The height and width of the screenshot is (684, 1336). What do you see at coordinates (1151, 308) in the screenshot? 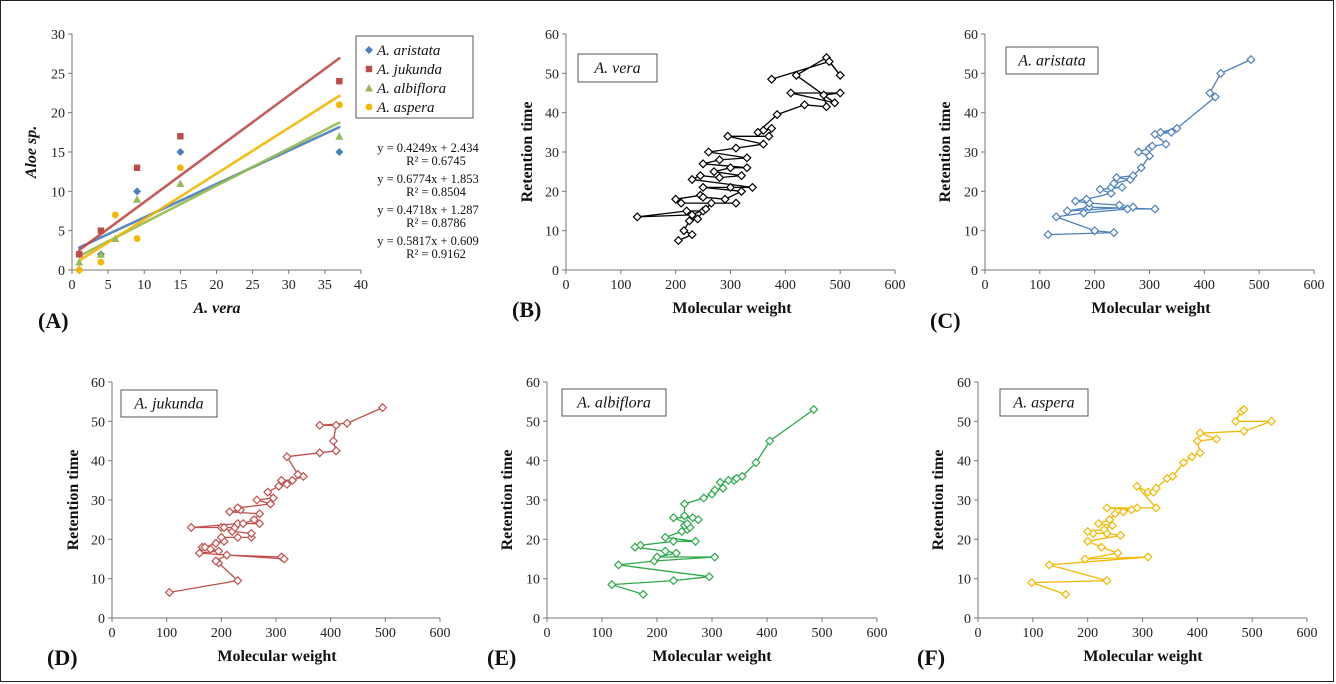
I see `x-axis-title: Molecular weight` at bounding box center [1151, 308].